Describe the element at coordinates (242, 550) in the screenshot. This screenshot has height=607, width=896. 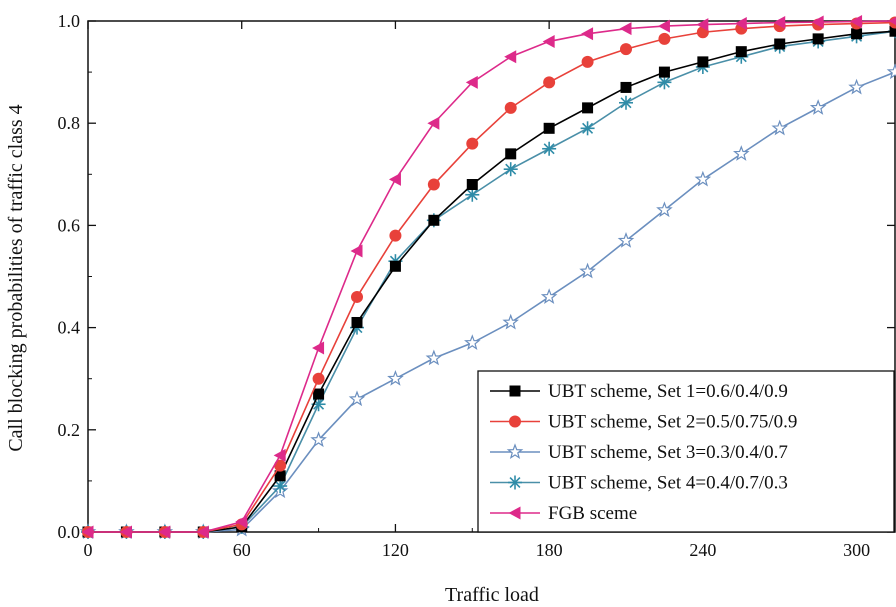
I see `x-tick-label: 60` at that location.